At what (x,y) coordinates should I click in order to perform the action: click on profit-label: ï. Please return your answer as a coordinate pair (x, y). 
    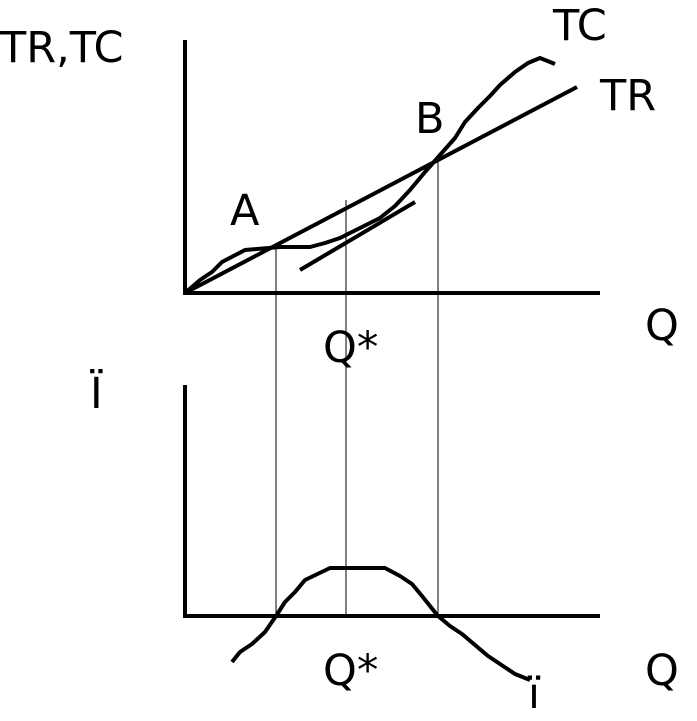
    Looking at the image, I should click on (534, 693).